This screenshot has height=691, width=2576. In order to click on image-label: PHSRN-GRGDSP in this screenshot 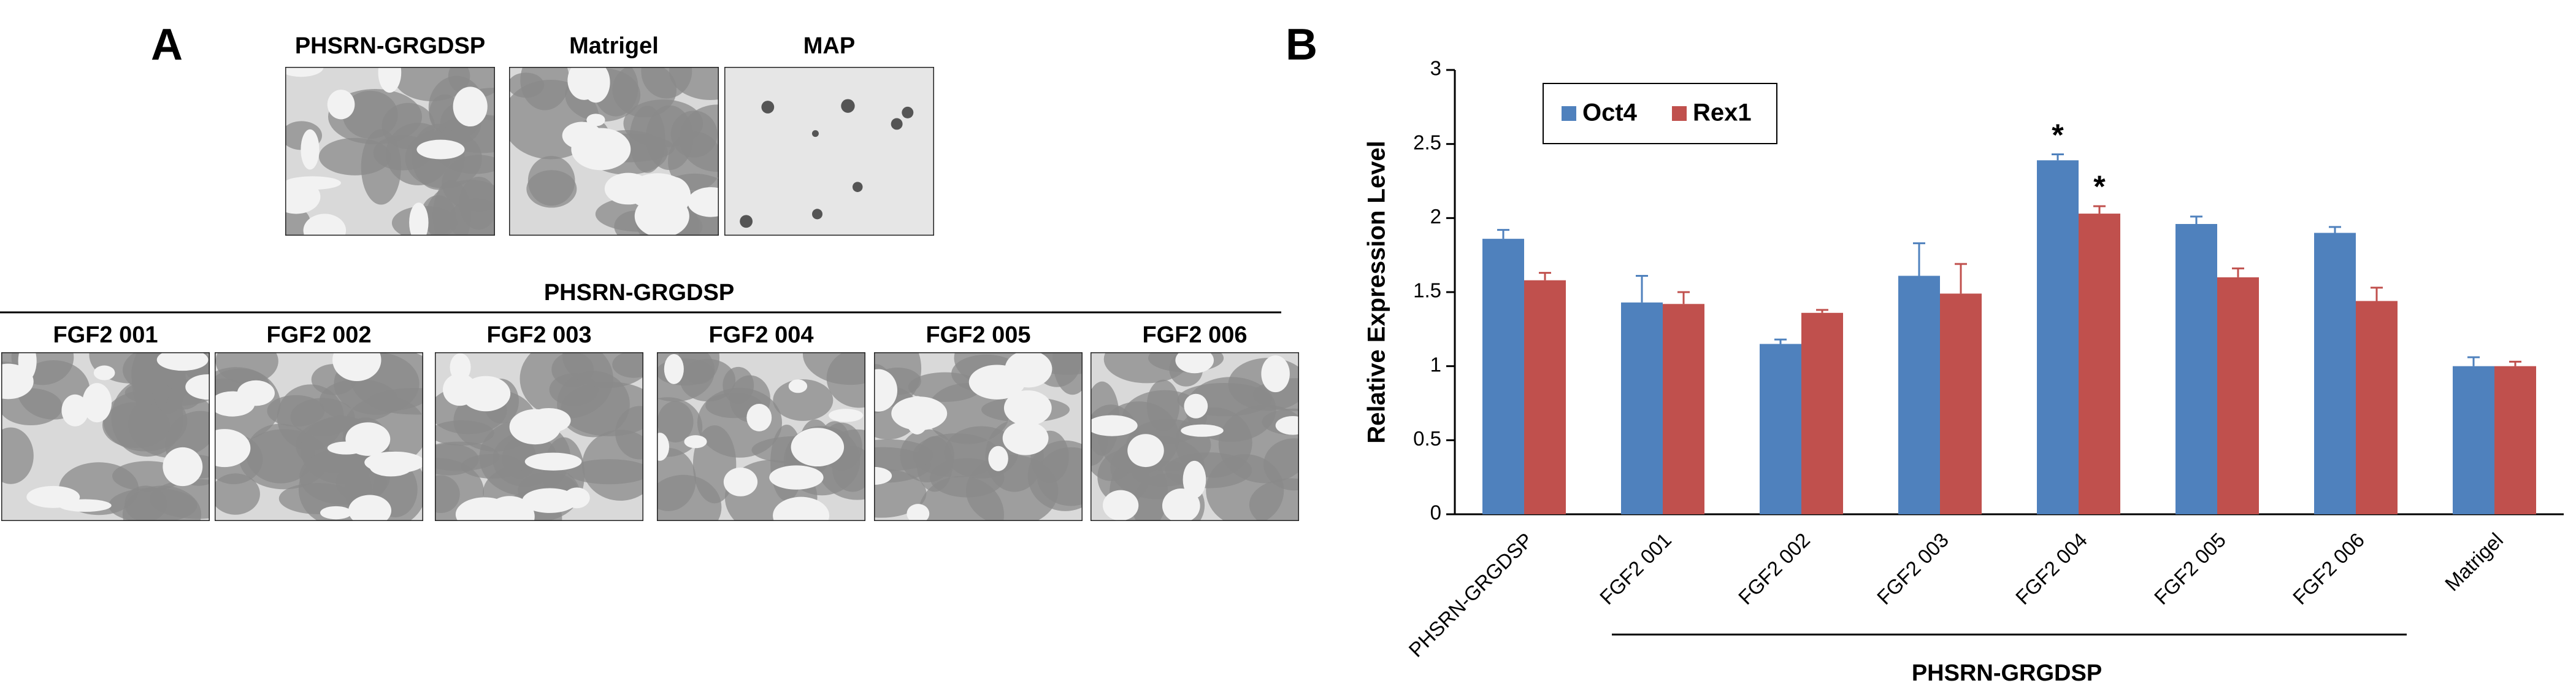, I will do `click(390, 46)`.